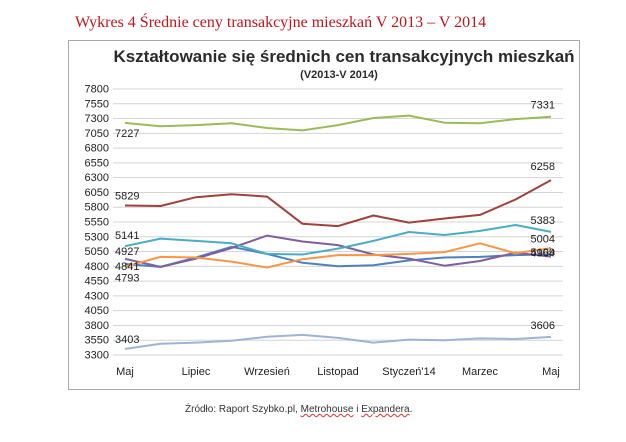 Image resolution: width=626 pixels, height=442 pixels. Describe the element at coordinates (127, 340) in the screenshot. I see `data-label: 3403` at that location.